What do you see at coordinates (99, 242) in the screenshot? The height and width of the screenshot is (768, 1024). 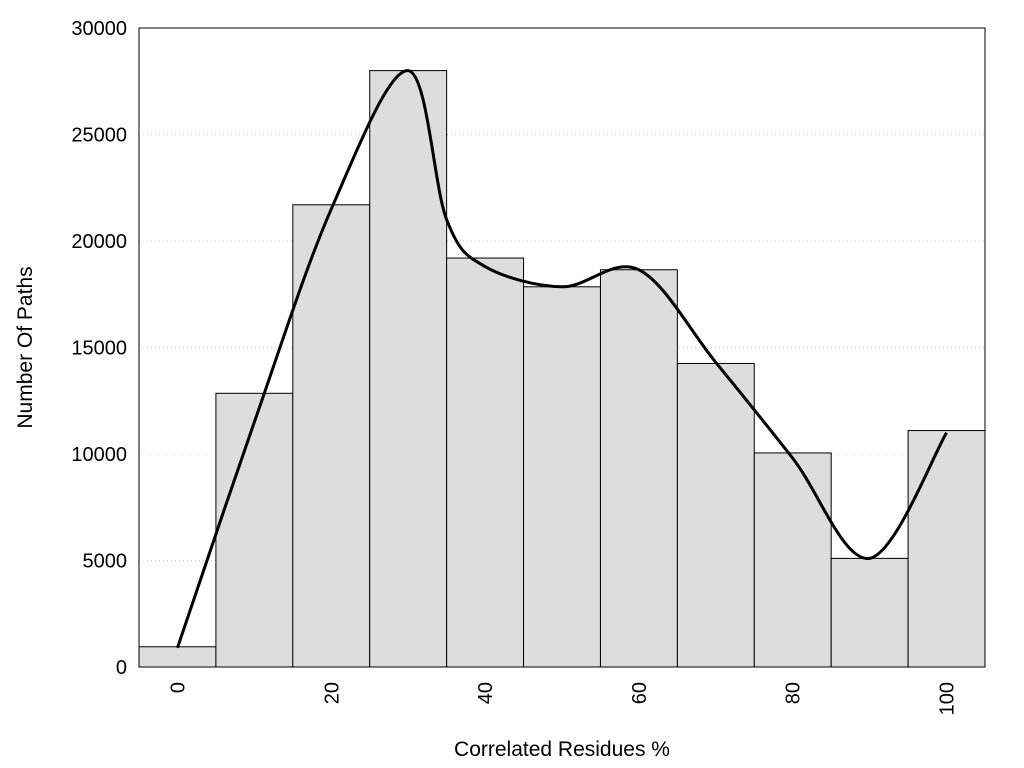 I see `y-tick-label: 20000` at bounding box center [99, 242].